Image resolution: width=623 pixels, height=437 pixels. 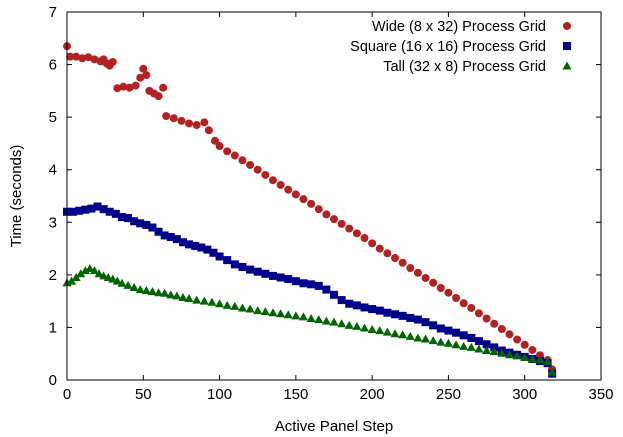 I want to click on legend-label-tall: Tall (32 x 8) Process Grid, so click(x=464, y=67).